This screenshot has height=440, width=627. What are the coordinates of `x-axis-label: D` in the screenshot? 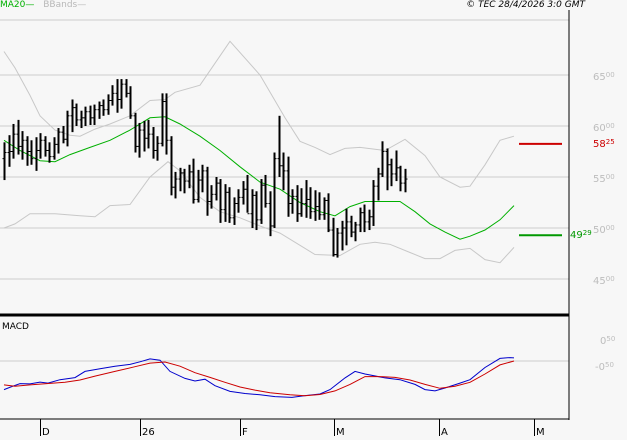 It's located at (46, 432).